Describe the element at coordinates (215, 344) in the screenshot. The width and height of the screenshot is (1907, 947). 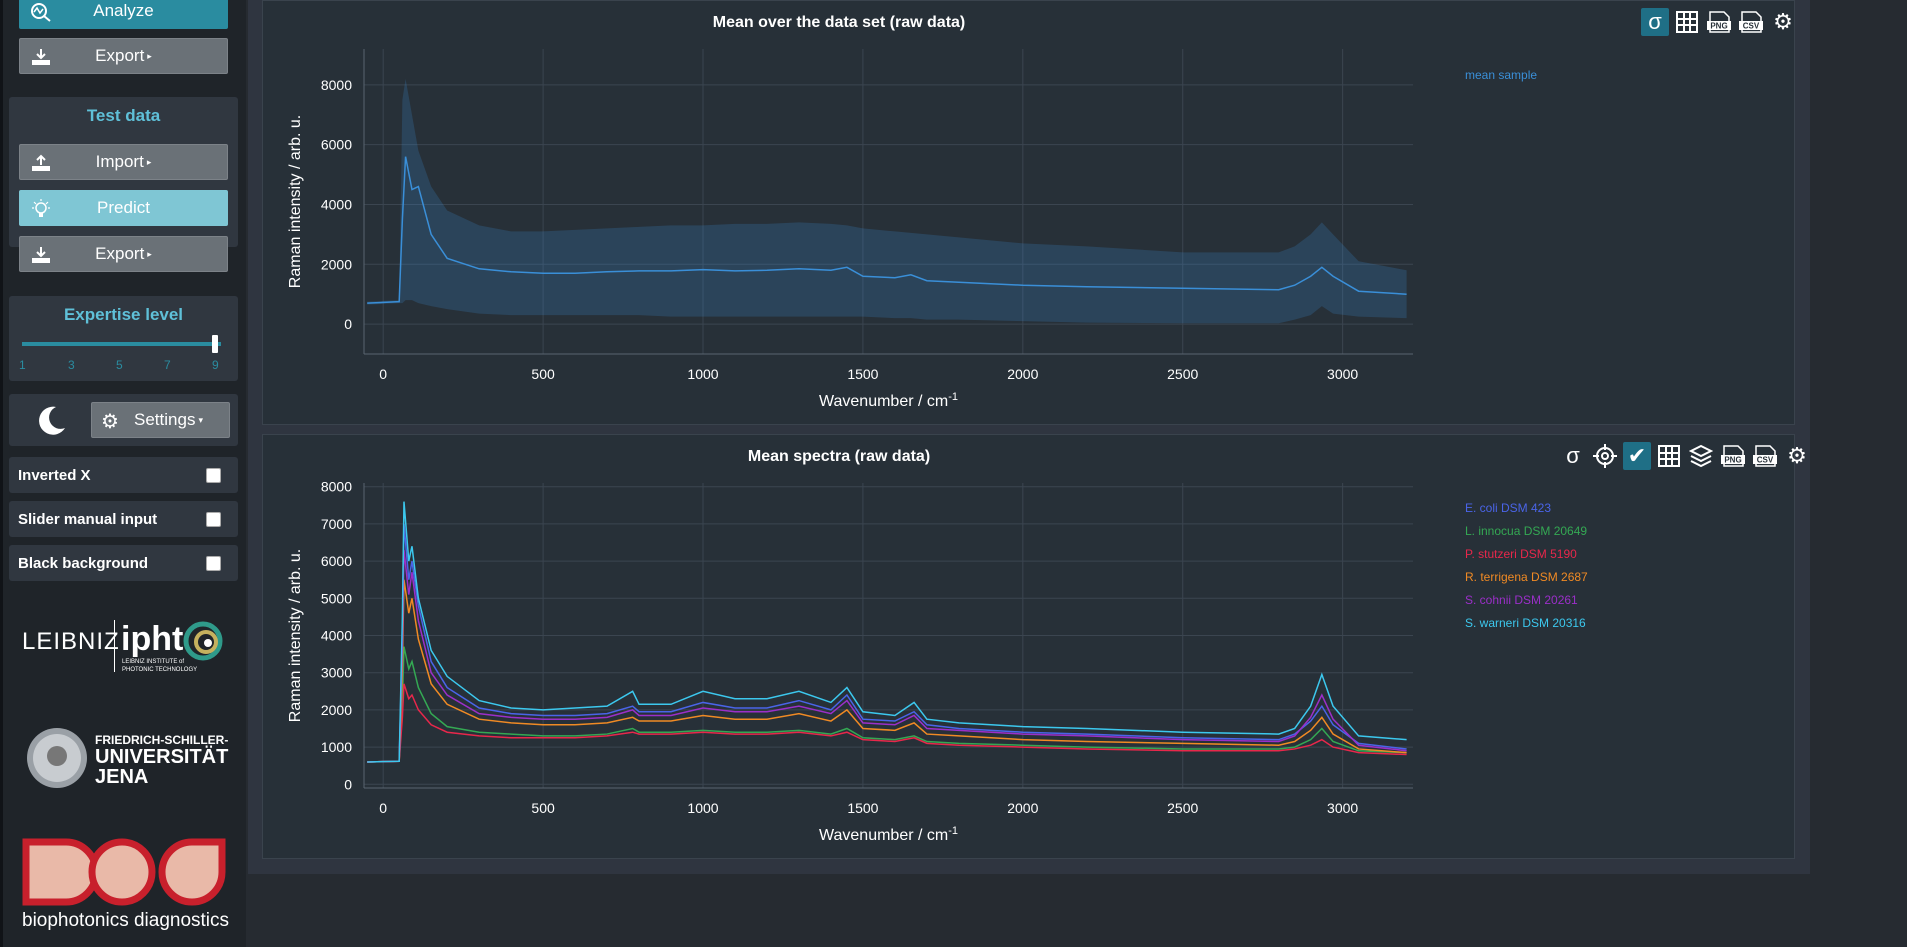
I see `expertise-slider-handle` at that location.